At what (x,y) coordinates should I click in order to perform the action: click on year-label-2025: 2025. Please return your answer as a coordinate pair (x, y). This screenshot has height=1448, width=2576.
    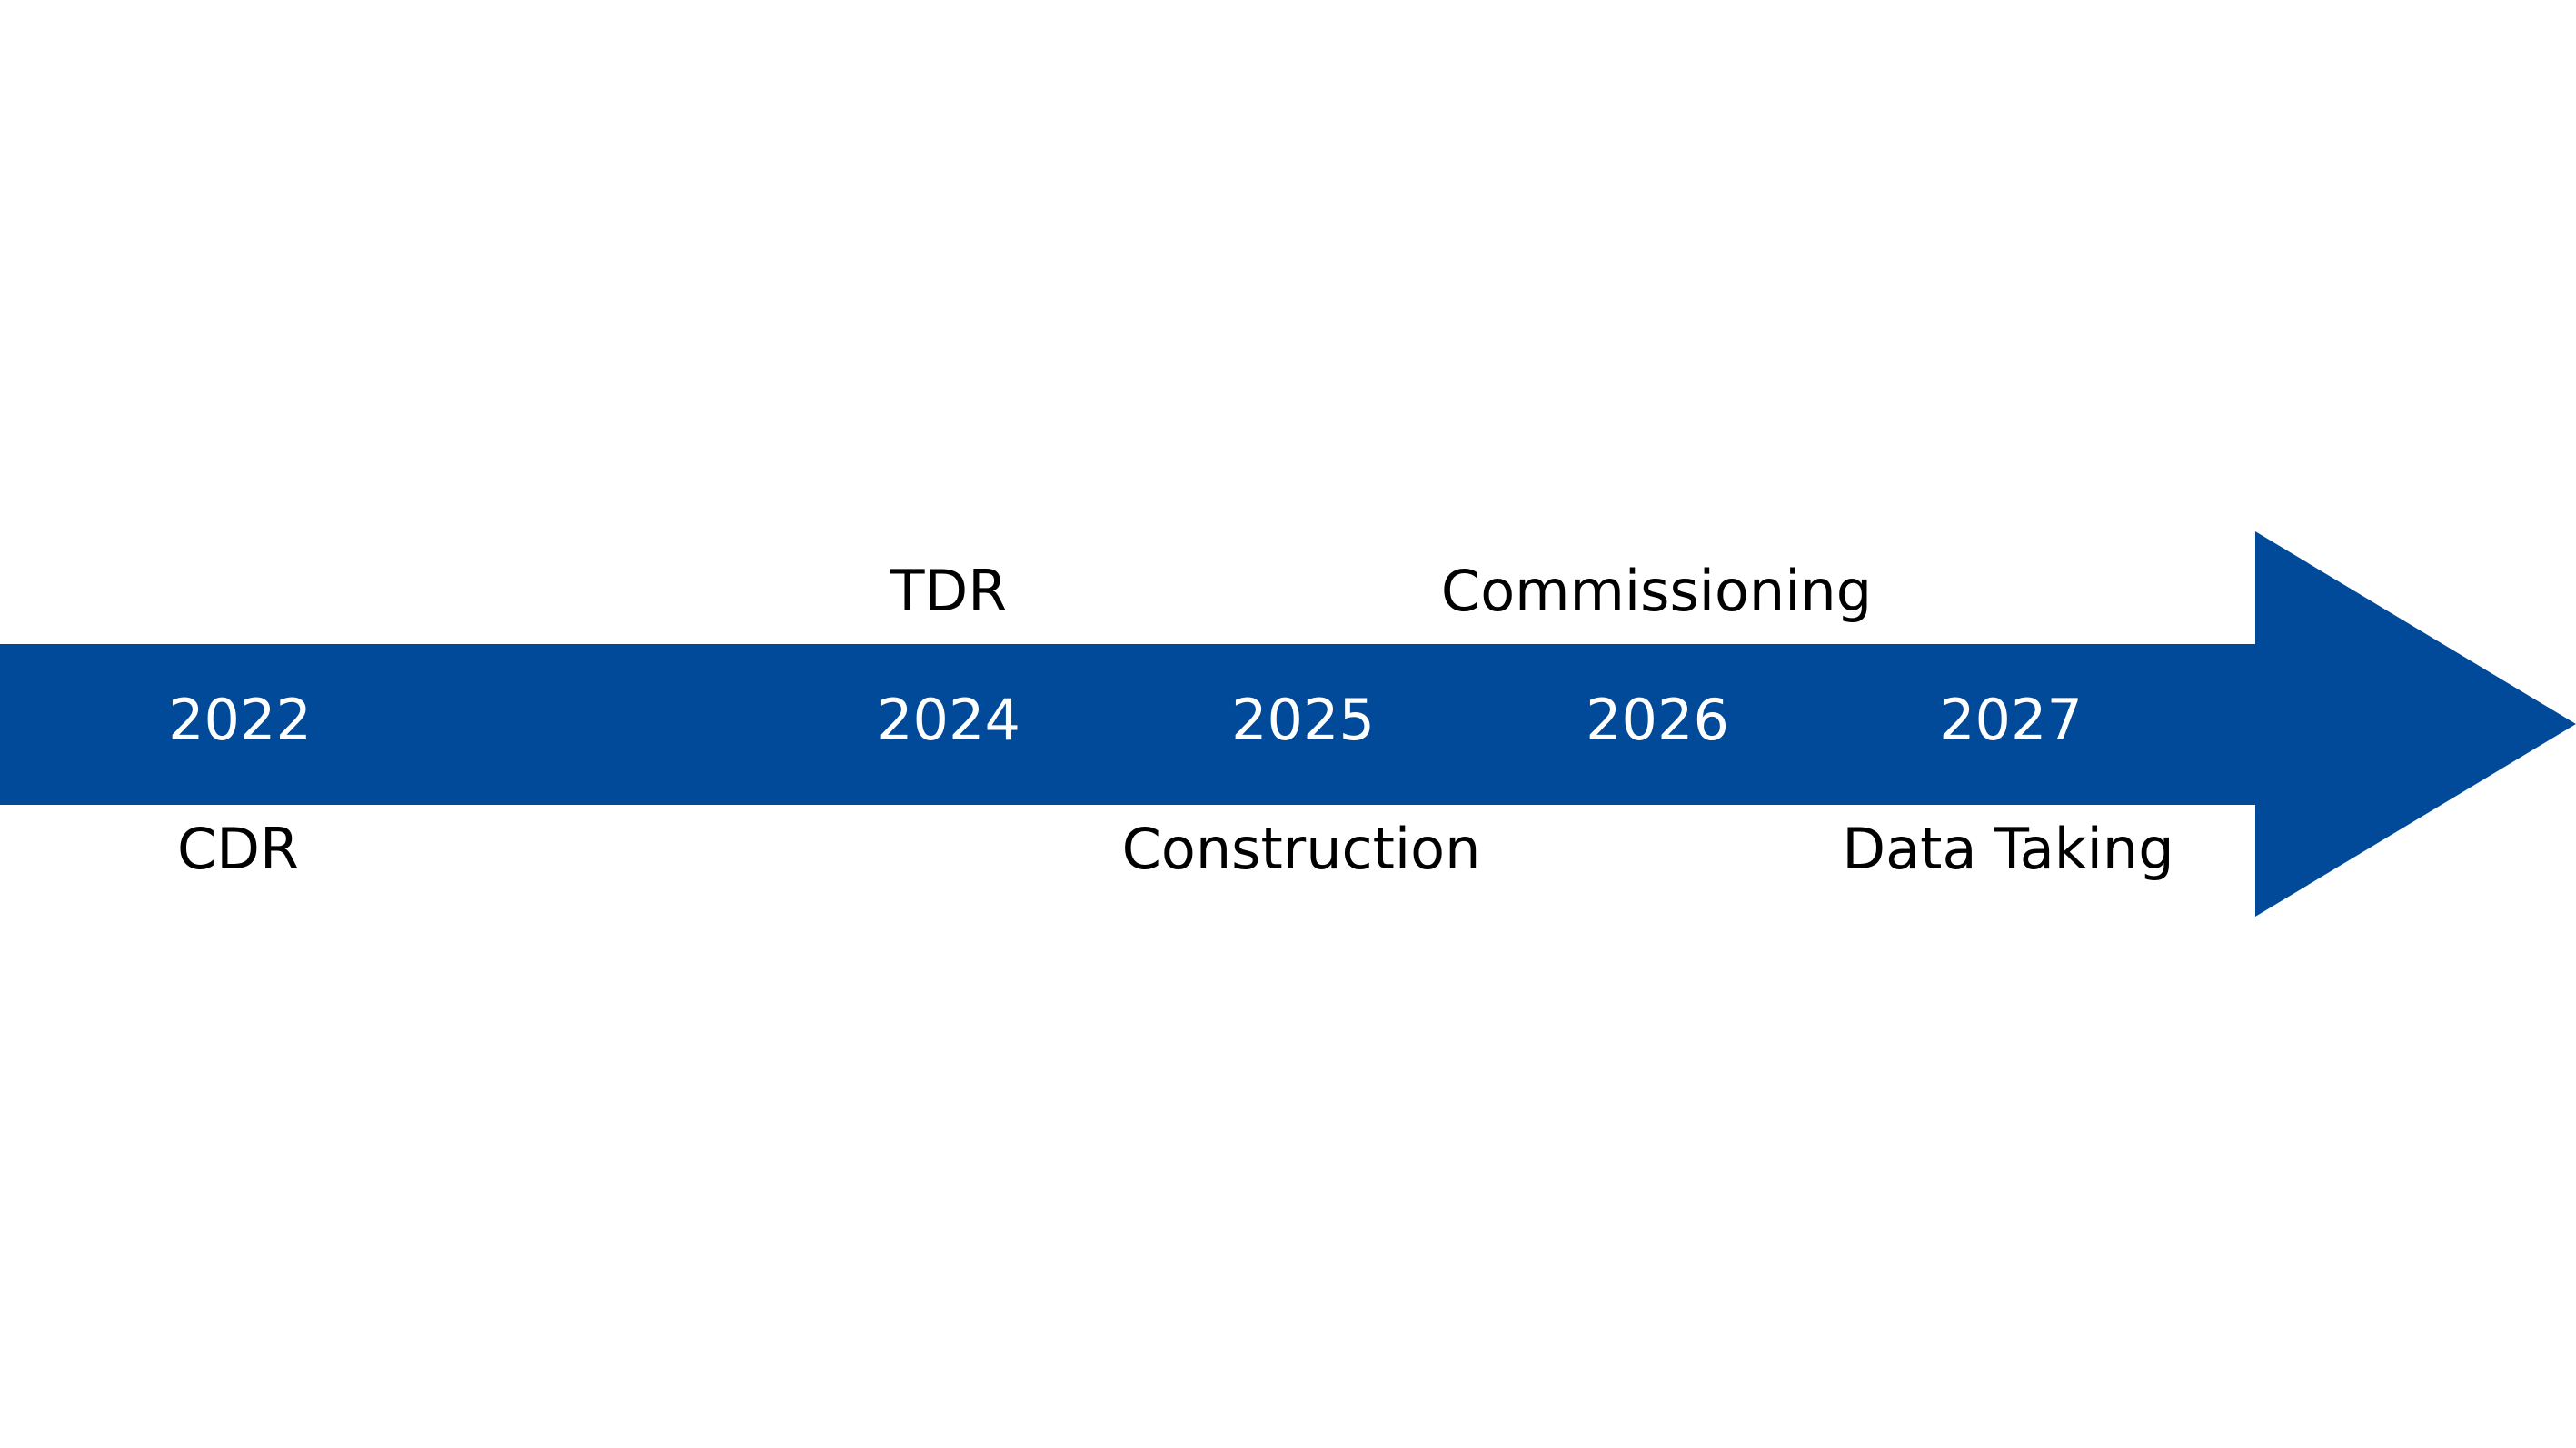
    Looking at the image, I should click on (1303, 720).